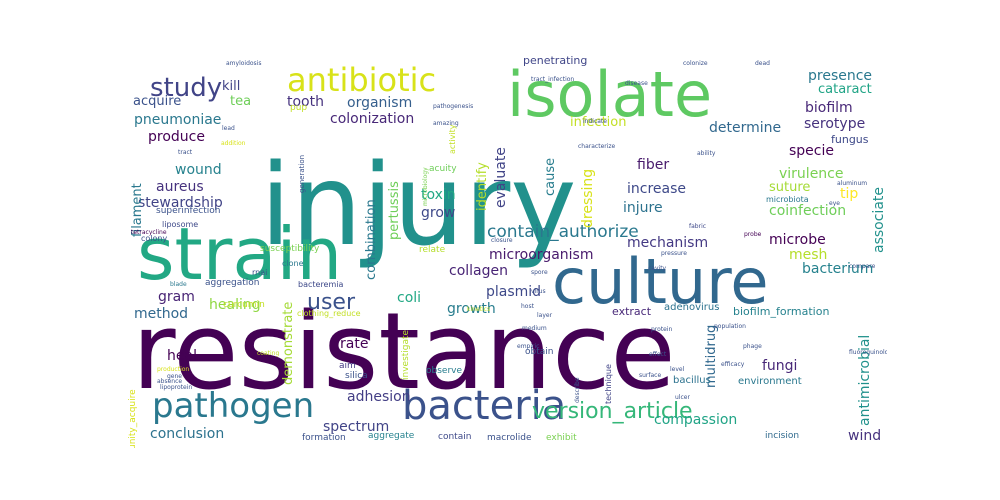 This screenshot has height=500, width=1000. What do you see at coordinates (290, 249) in the screenshot?
I see `word-susceptibility: susceptibility` at bounding box center [290, 249].